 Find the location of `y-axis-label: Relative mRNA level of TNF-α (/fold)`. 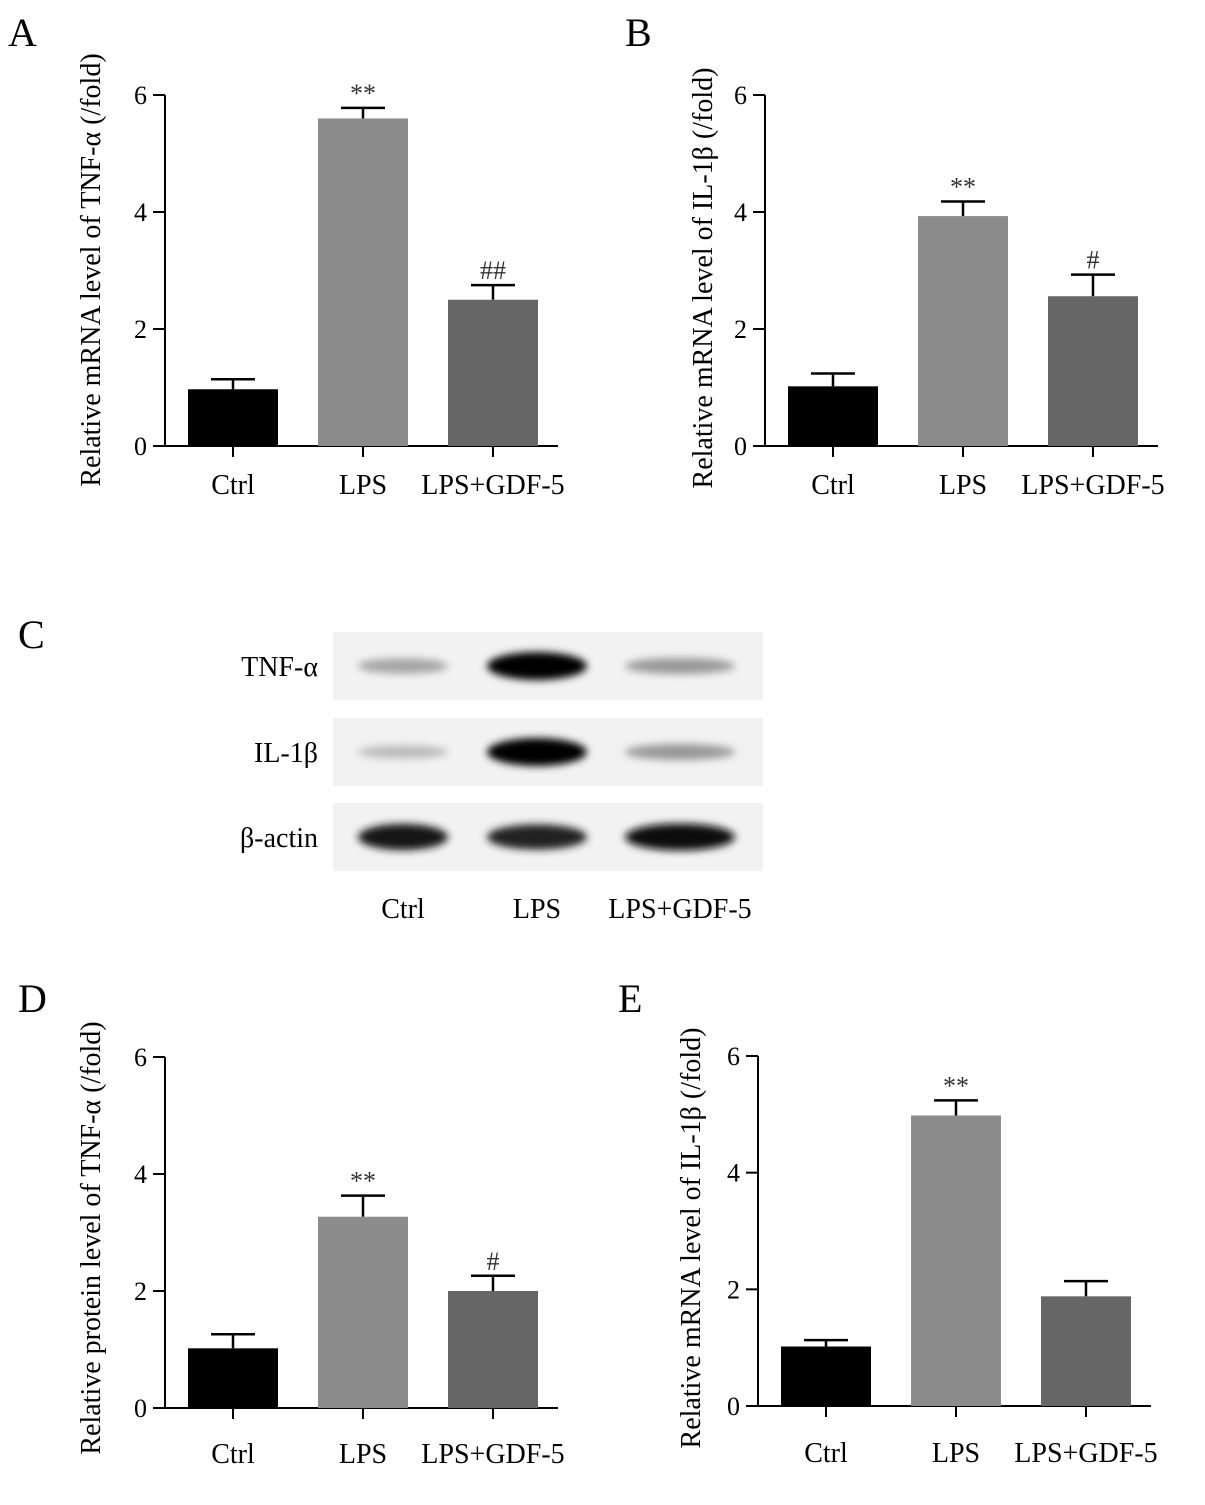

y-axis-label: Relative mRNA level of TNF-α (/fold) is located at coordinates (91, 269).